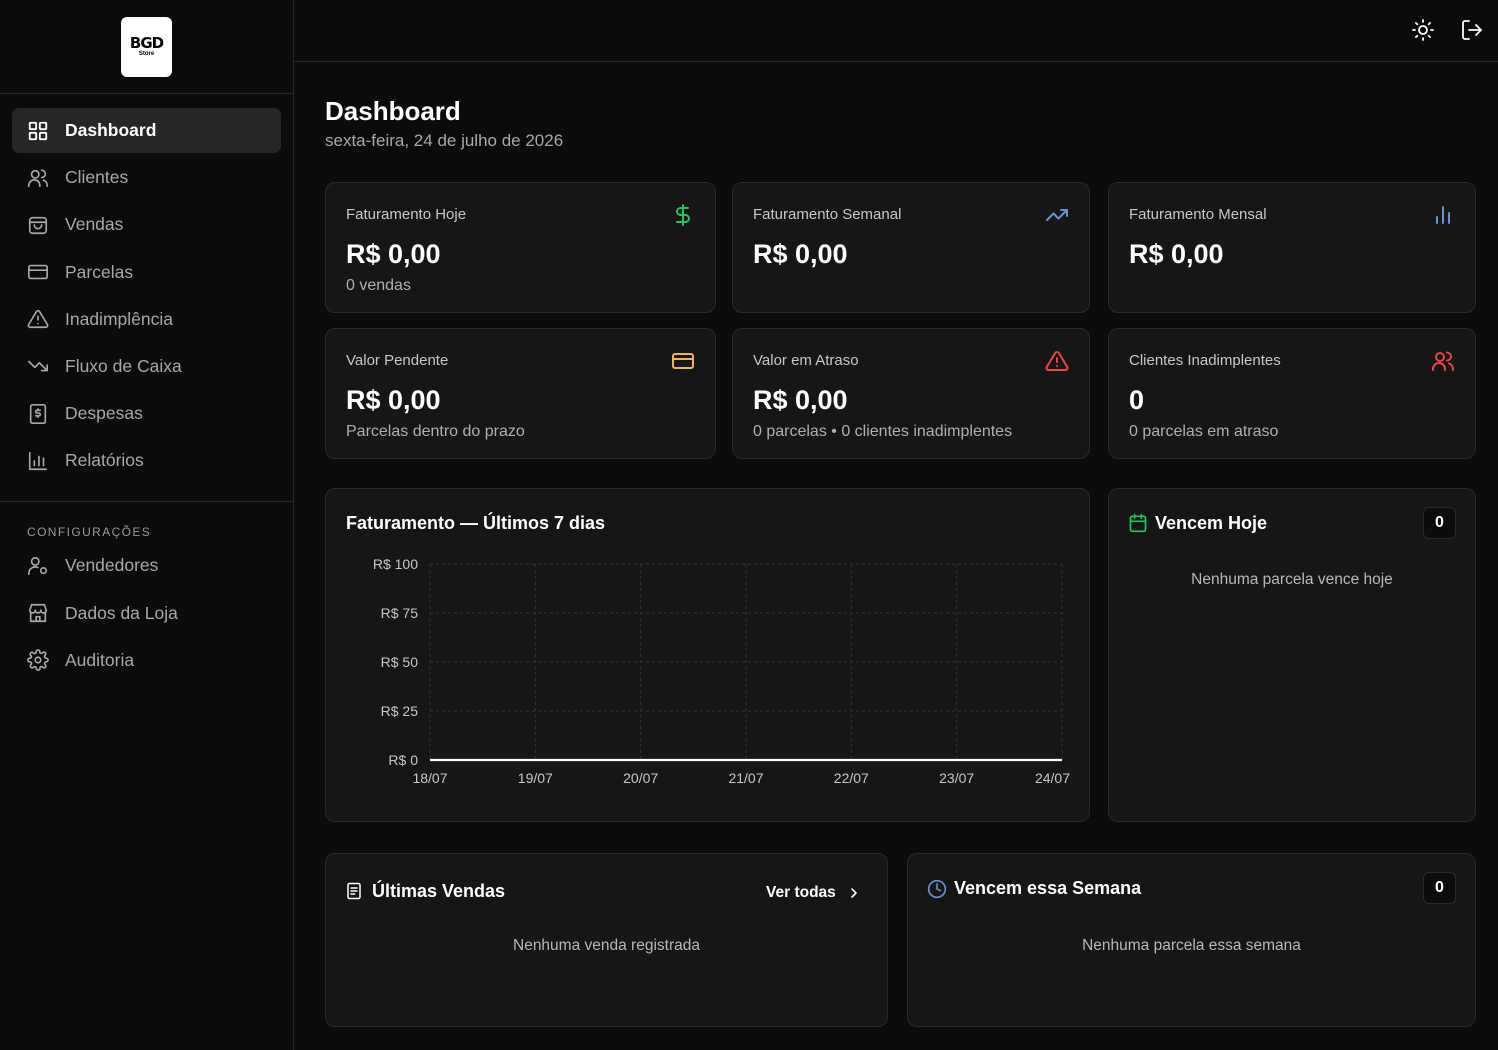 Image resolution: width=1498 pixels, height=1050 pixels. What do you see at coordinates (435, 431) in the screenshot?
I see `stat-subtext: Parcelas dentro do prazo` at bounding box center [435, 431].